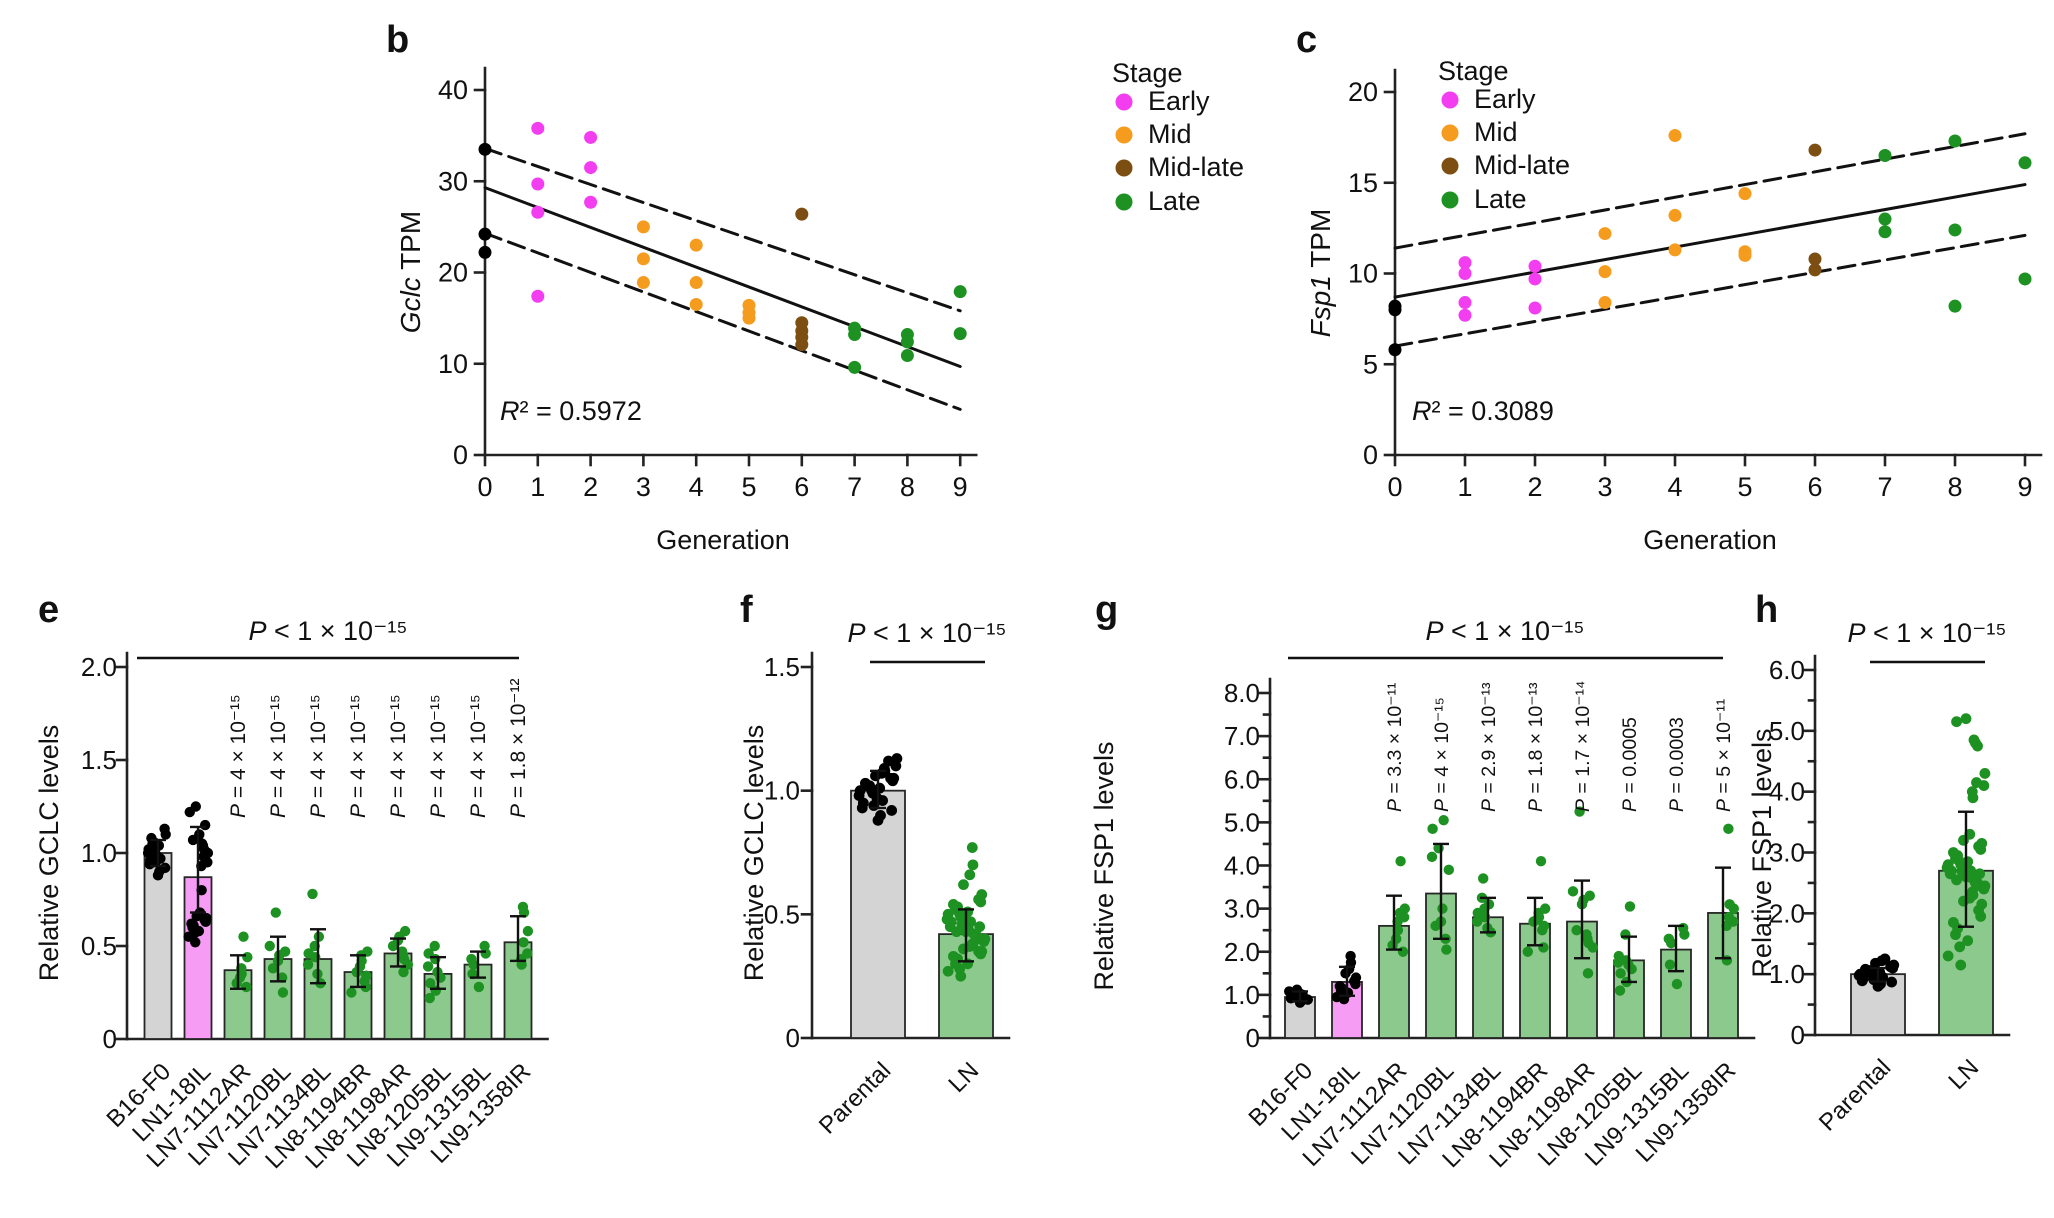 The height and width of the screenshot is (1218, 2054). What do you see at coordinates (748, 487) in the screenshot?
I see `x-tick-label: 5` at bounding box center [748, 487].